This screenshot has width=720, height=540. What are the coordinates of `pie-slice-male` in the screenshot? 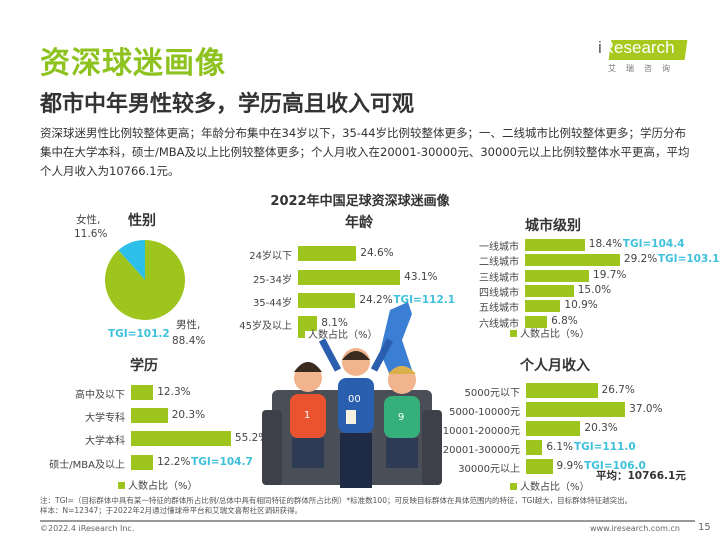 It's located at (145, 280).